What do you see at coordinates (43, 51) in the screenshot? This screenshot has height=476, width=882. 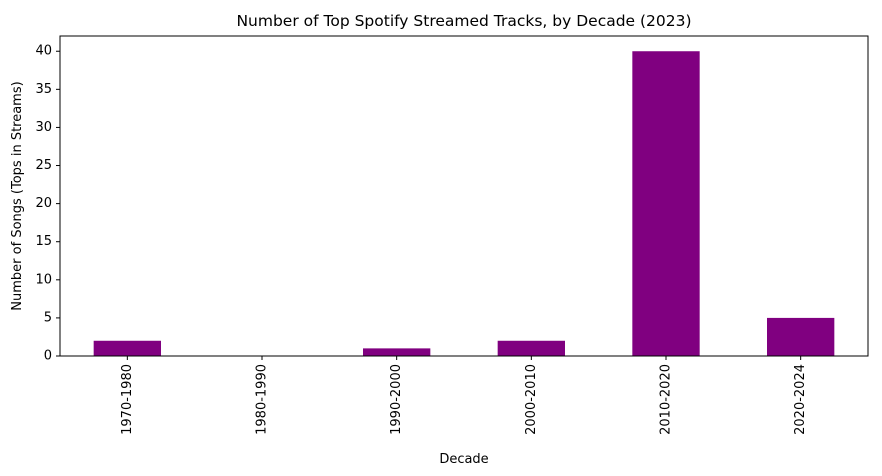 I see `y-tick-label: 40` at bounding box center [43, 51].